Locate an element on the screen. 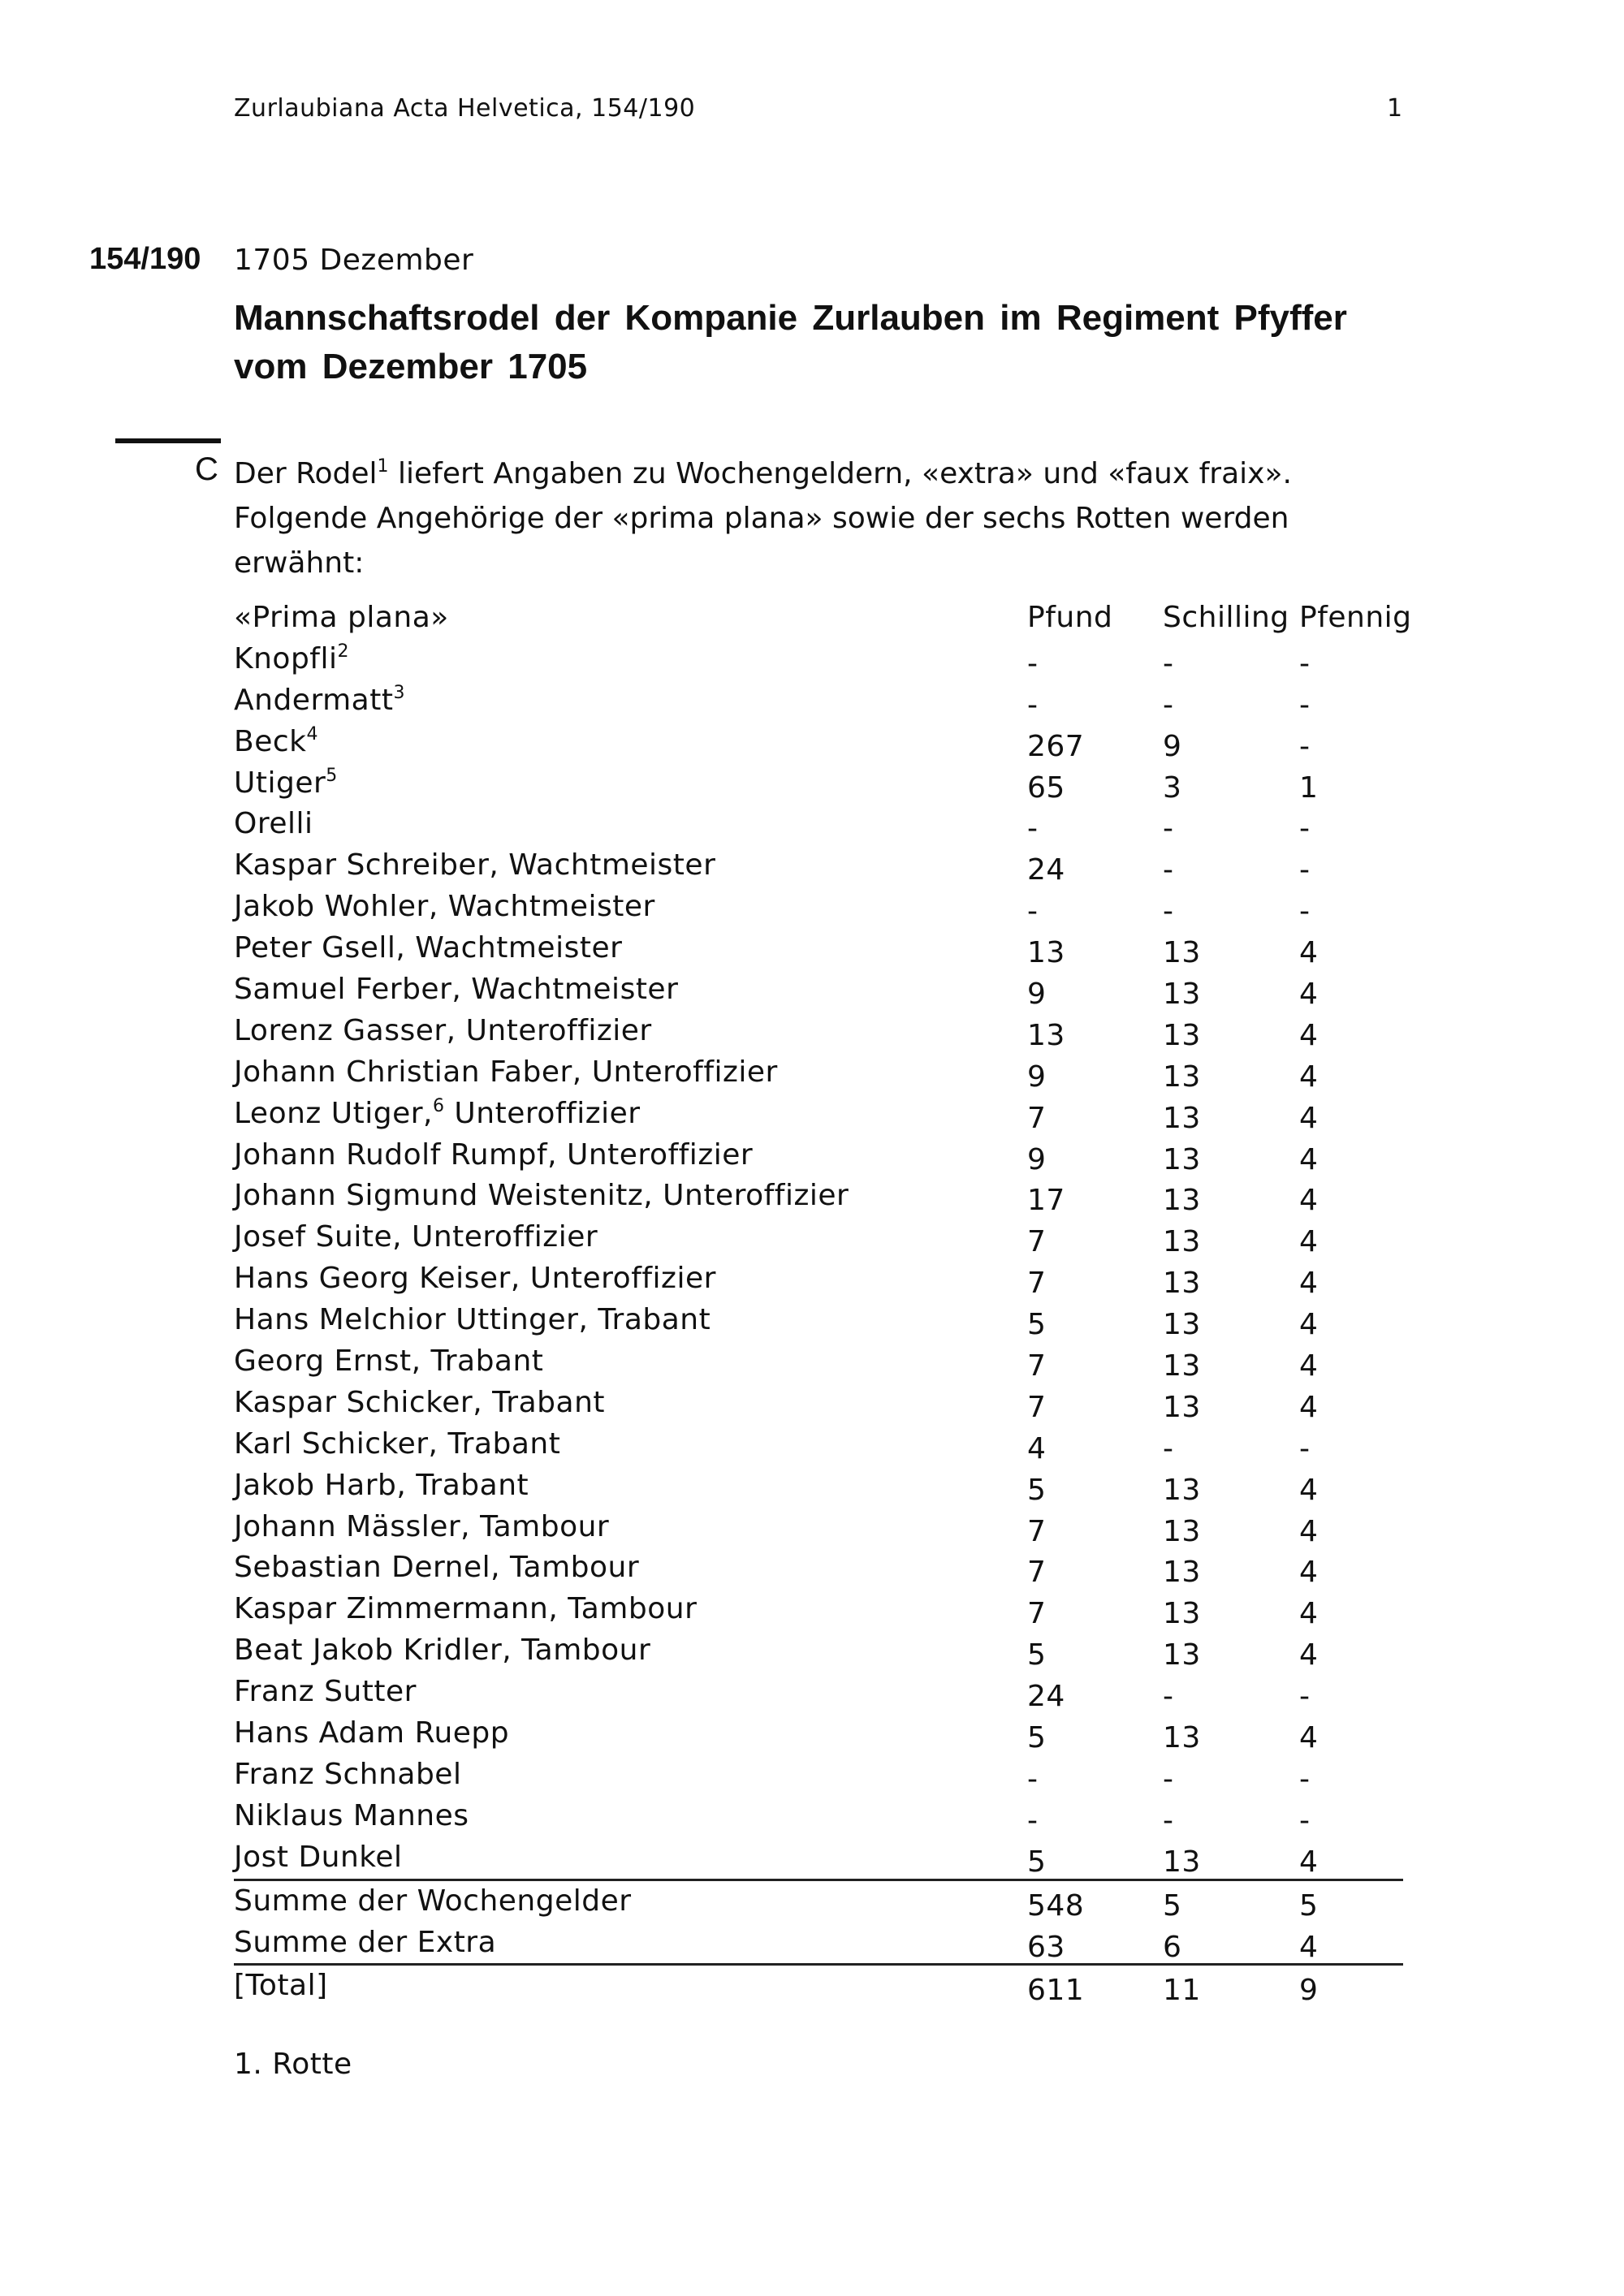 Image resolution: width=1624 pixels, height=2296 pixels. pfennig-cell: 9 is located at coordinates (1309, 1991).